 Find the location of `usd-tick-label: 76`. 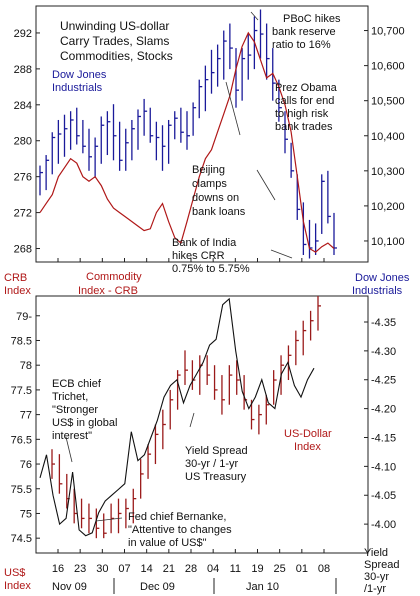

usd-tick-label: 76 is located at coordinates (26, 465).